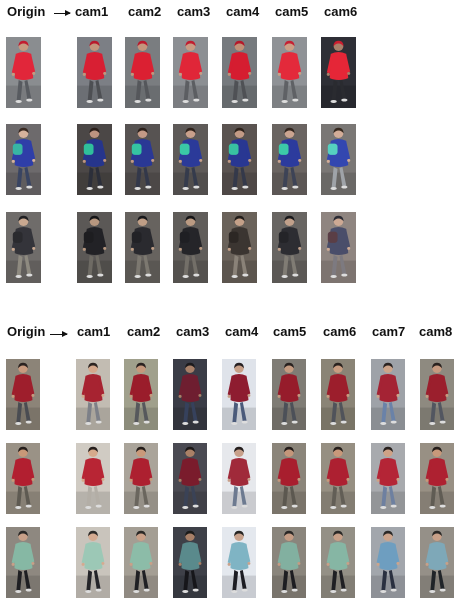 The width and height of the screenshot is (460, 608). I want to click on bottom-cam6-image-row3, so click(338, 562).